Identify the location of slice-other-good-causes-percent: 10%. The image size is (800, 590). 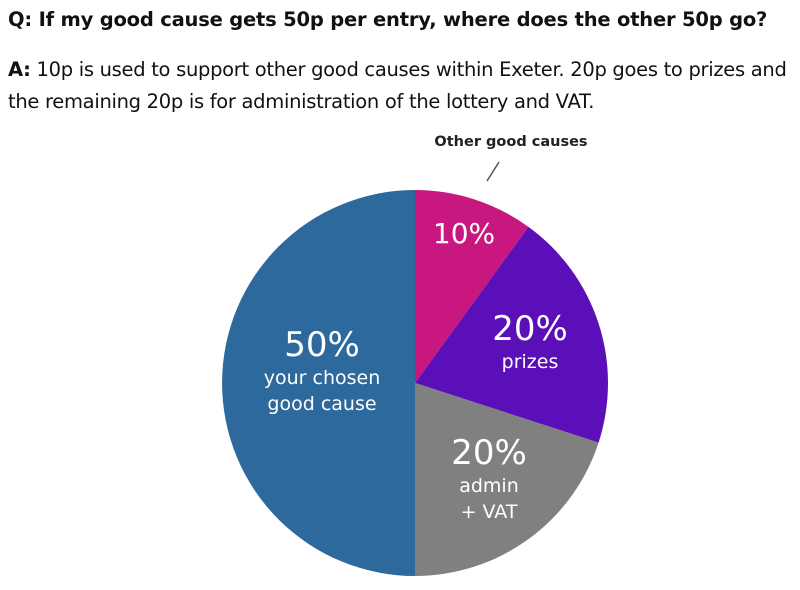
(464, 233).